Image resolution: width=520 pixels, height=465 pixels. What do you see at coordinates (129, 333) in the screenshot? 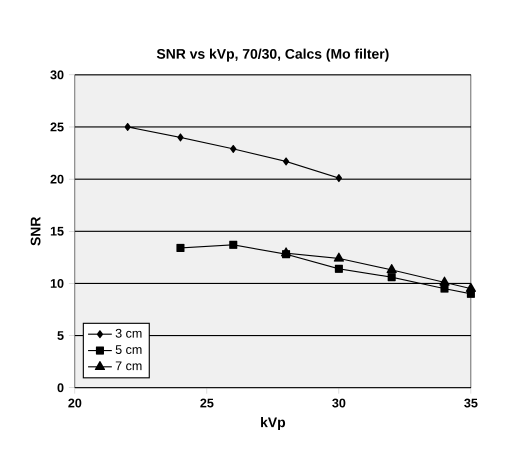
I see `legend-label: 3 cm` at bounding box center [129, 333].